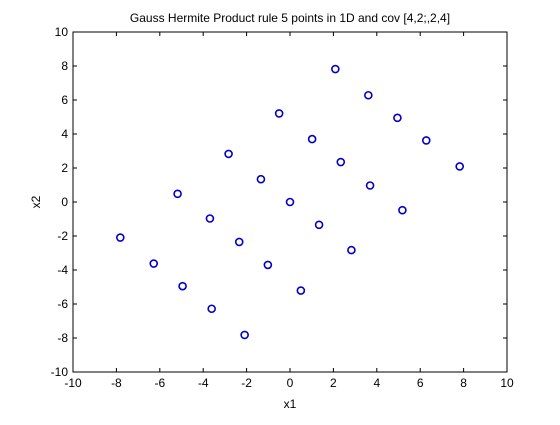 The width and height of the screenshot is (560, 425). What do you see at coordinates (333, 383) in the screenshot?
I see `x-tick-label: 2` at bounding box center [333, 383].